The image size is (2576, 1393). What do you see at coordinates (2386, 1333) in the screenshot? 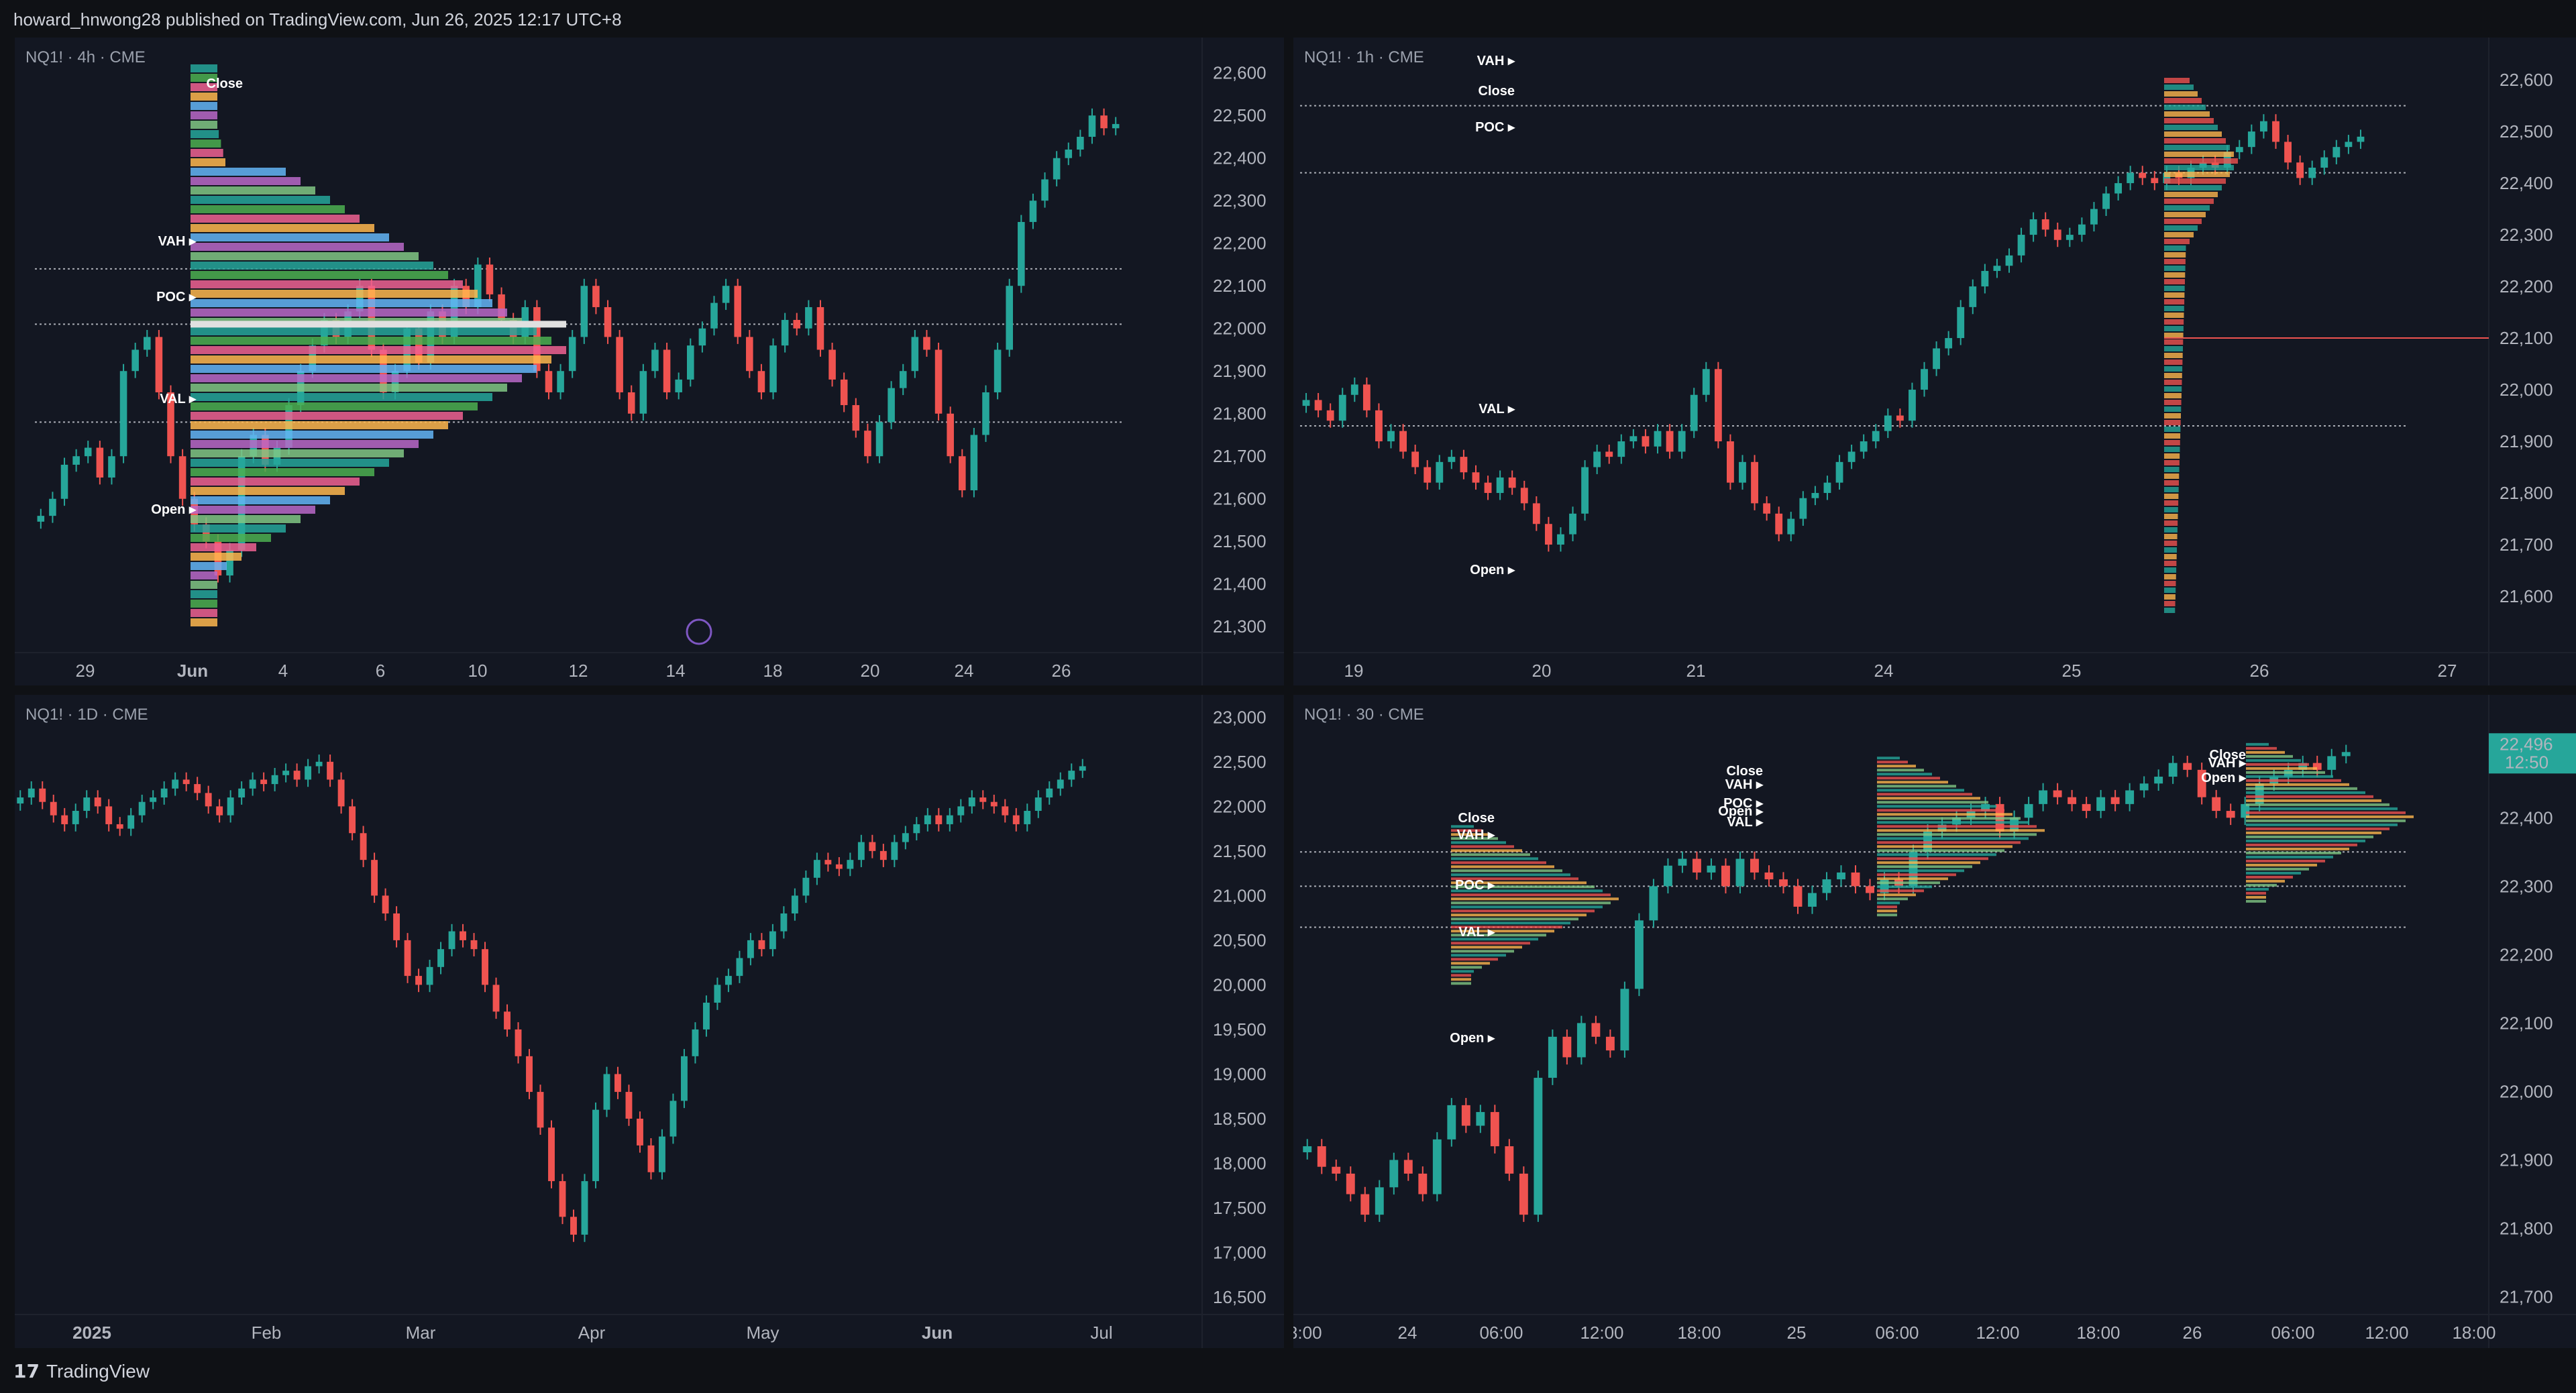
I see `x-tick-label: 12:00` at bounding box center [2386, 1333].